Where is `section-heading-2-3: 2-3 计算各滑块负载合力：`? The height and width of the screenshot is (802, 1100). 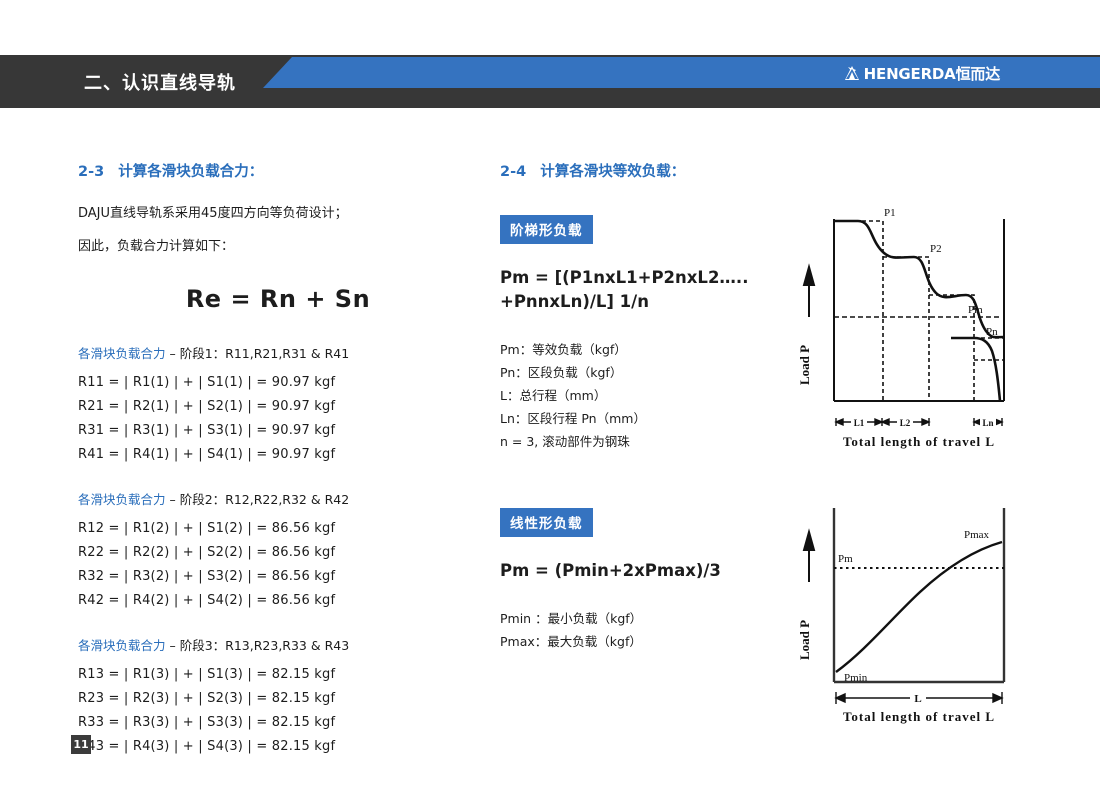
section-heading-2-3: 2-3 计算各滑块负载合力： is located at coordinates (278, 170).